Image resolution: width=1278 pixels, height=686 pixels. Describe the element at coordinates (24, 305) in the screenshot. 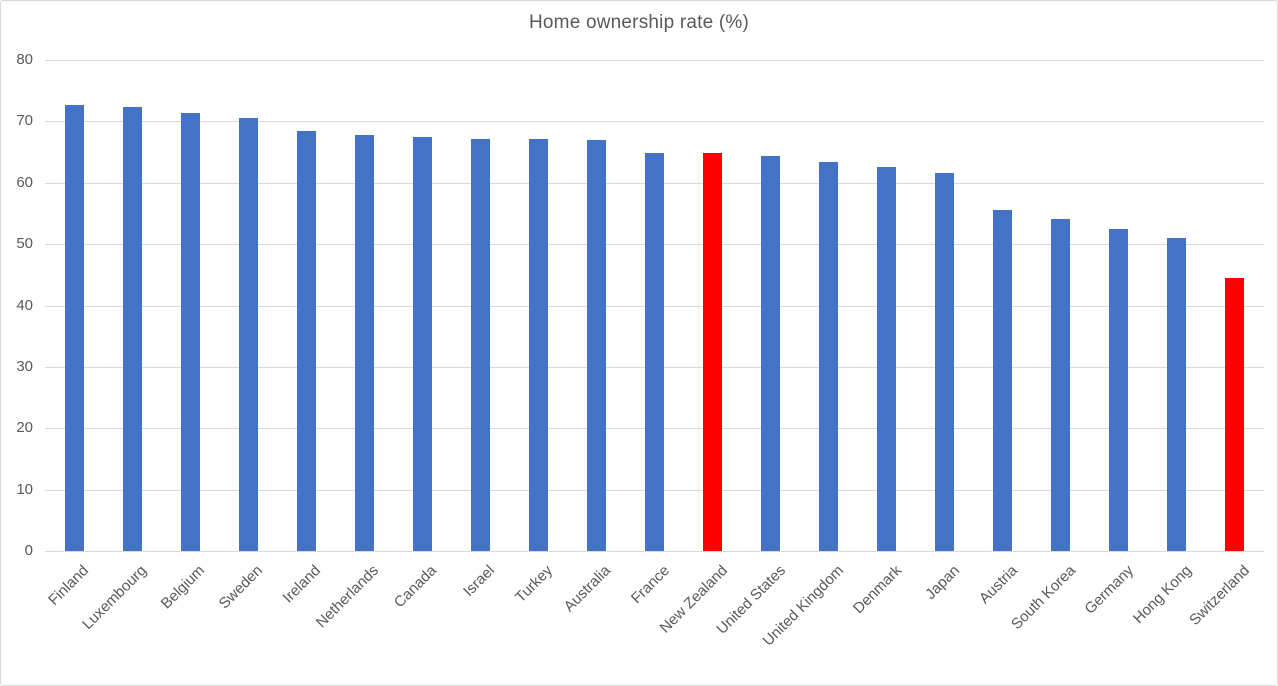

I see `y-tick-label-40: 40` at that location.